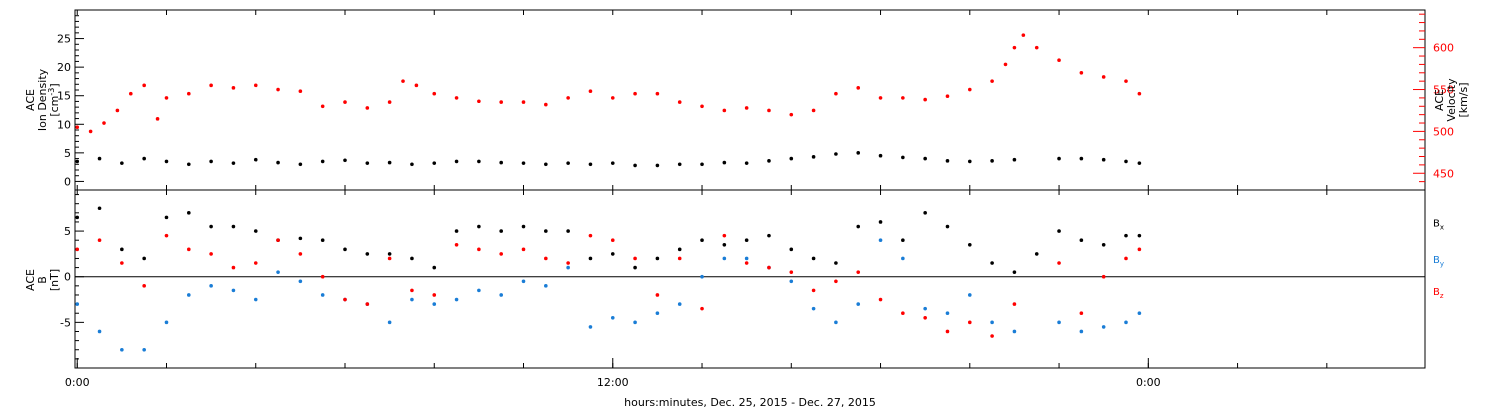  I want to click on legend-entry: Bx, so click(1438, 225).